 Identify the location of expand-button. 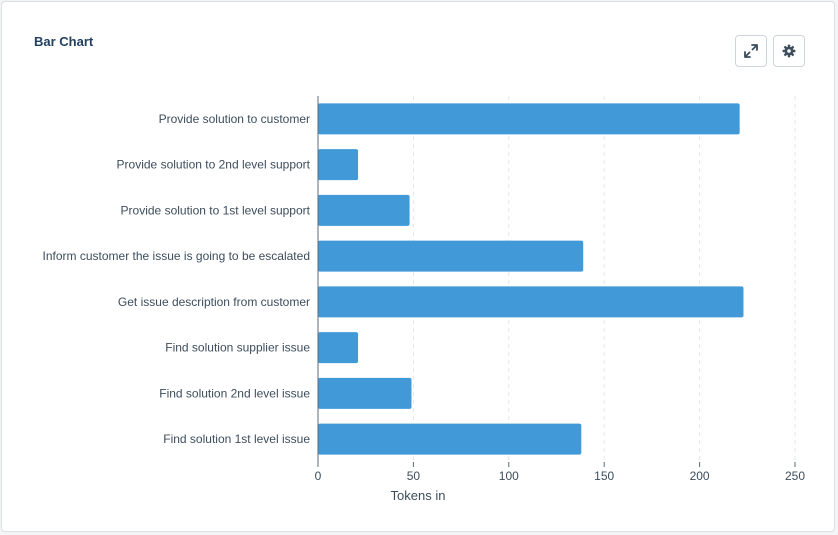
(751, 51).